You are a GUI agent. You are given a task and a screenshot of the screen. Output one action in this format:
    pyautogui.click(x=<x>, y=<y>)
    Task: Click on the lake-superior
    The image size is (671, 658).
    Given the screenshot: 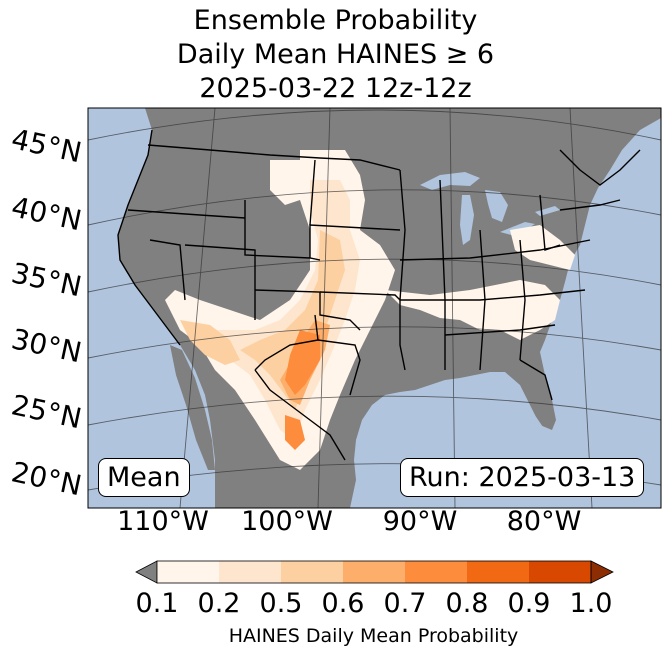 What is the action you would take?
    pyautogui.click(x=450, y=181)
    